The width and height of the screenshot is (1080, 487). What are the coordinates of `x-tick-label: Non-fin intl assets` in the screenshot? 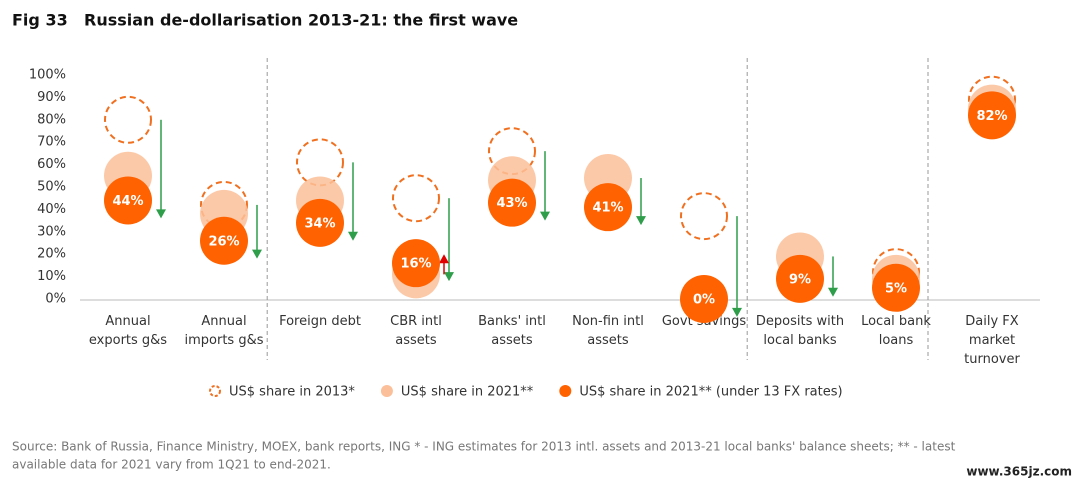 It's located at (608, 331).